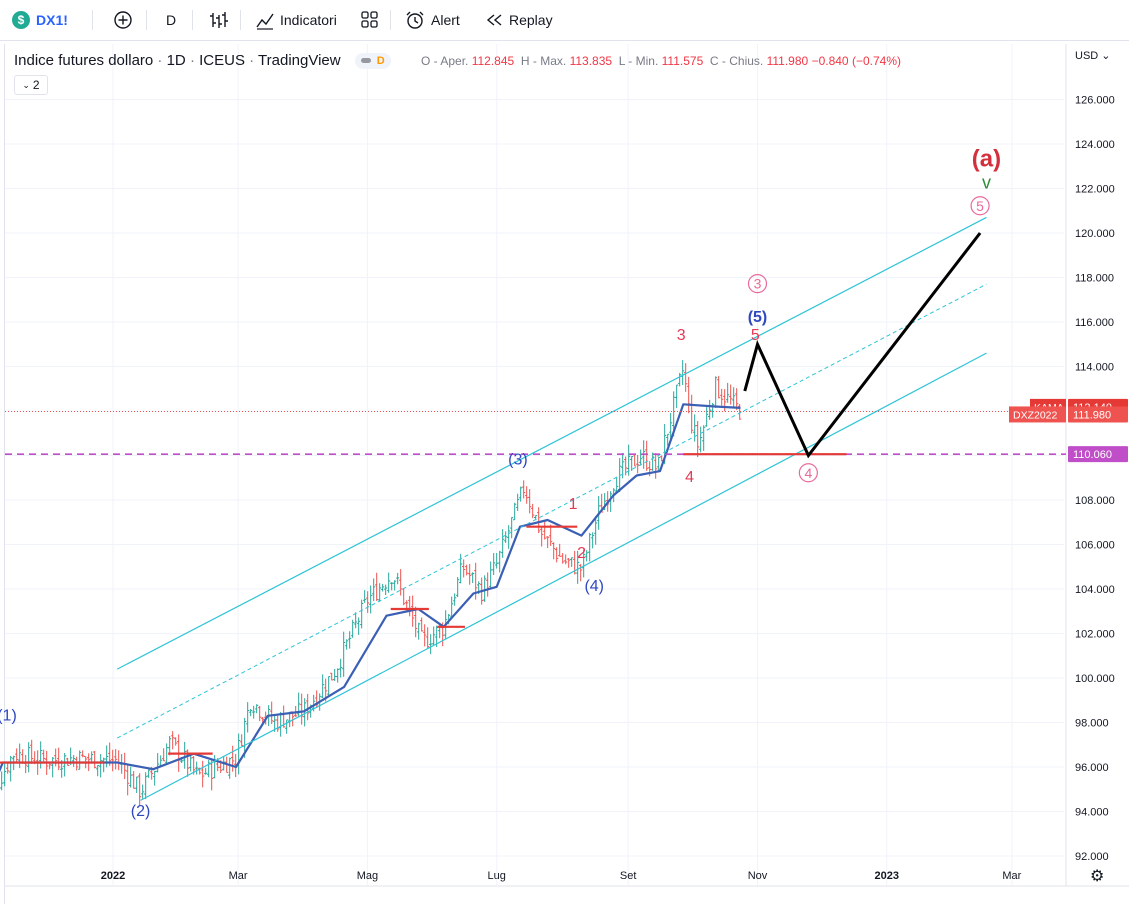  What do you see at coordinates (372, 61) in the screenshot?
I see `market-status-badge: D` at bounding box center [372, 61].